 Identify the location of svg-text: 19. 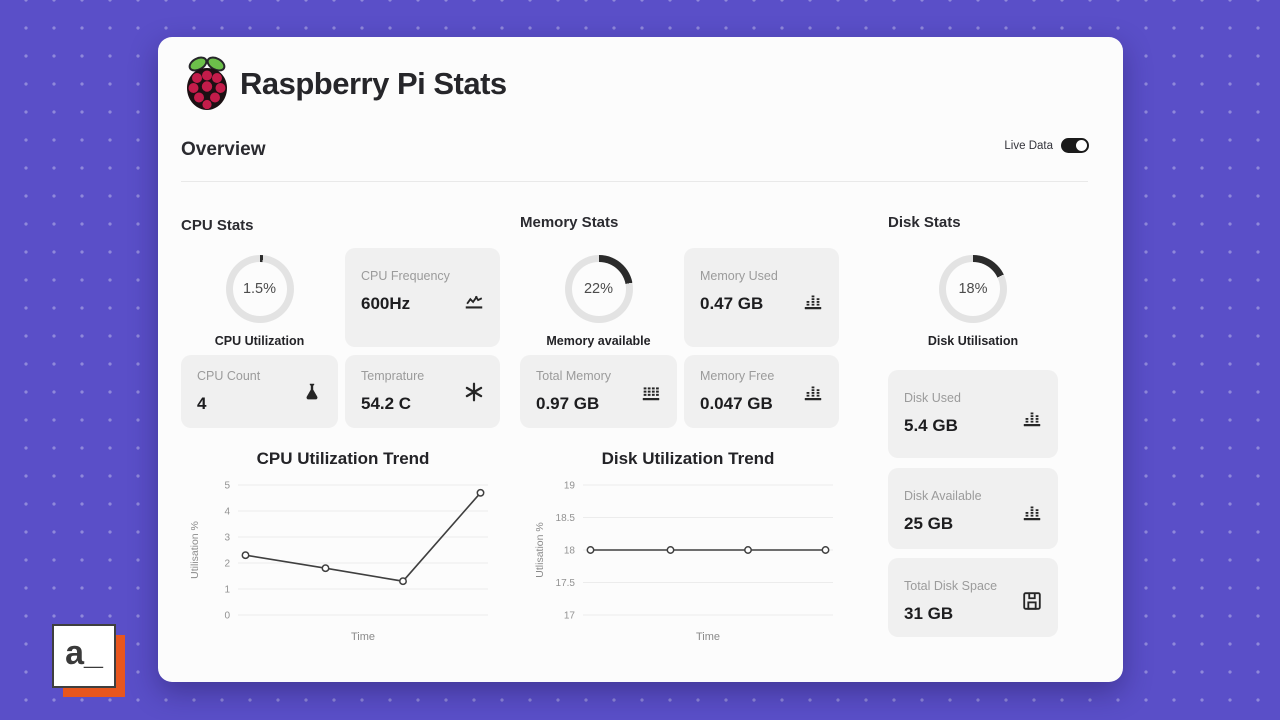
(570, 486).